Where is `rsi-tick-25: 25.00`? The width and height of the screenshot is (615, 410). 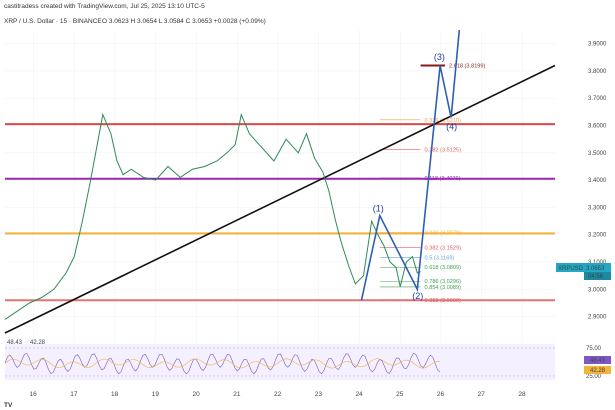
rsi-tick-25: 25.00 is located at coordinates (594, 377).